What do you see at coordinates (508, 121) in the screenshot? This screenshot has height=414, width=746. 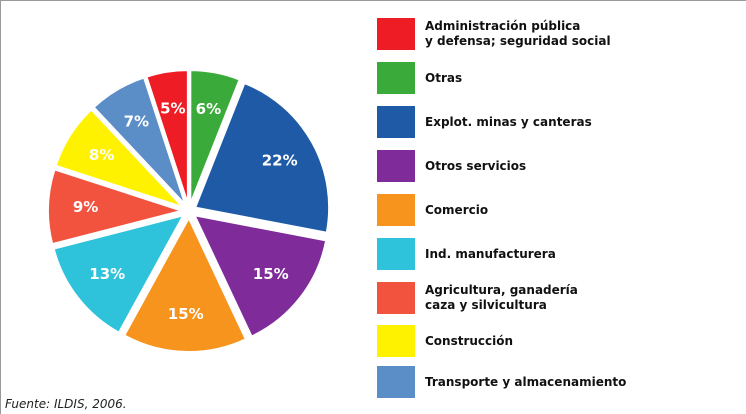 I see `legend-label: Explot. minas y canteras` at bounding box center [508, 121].